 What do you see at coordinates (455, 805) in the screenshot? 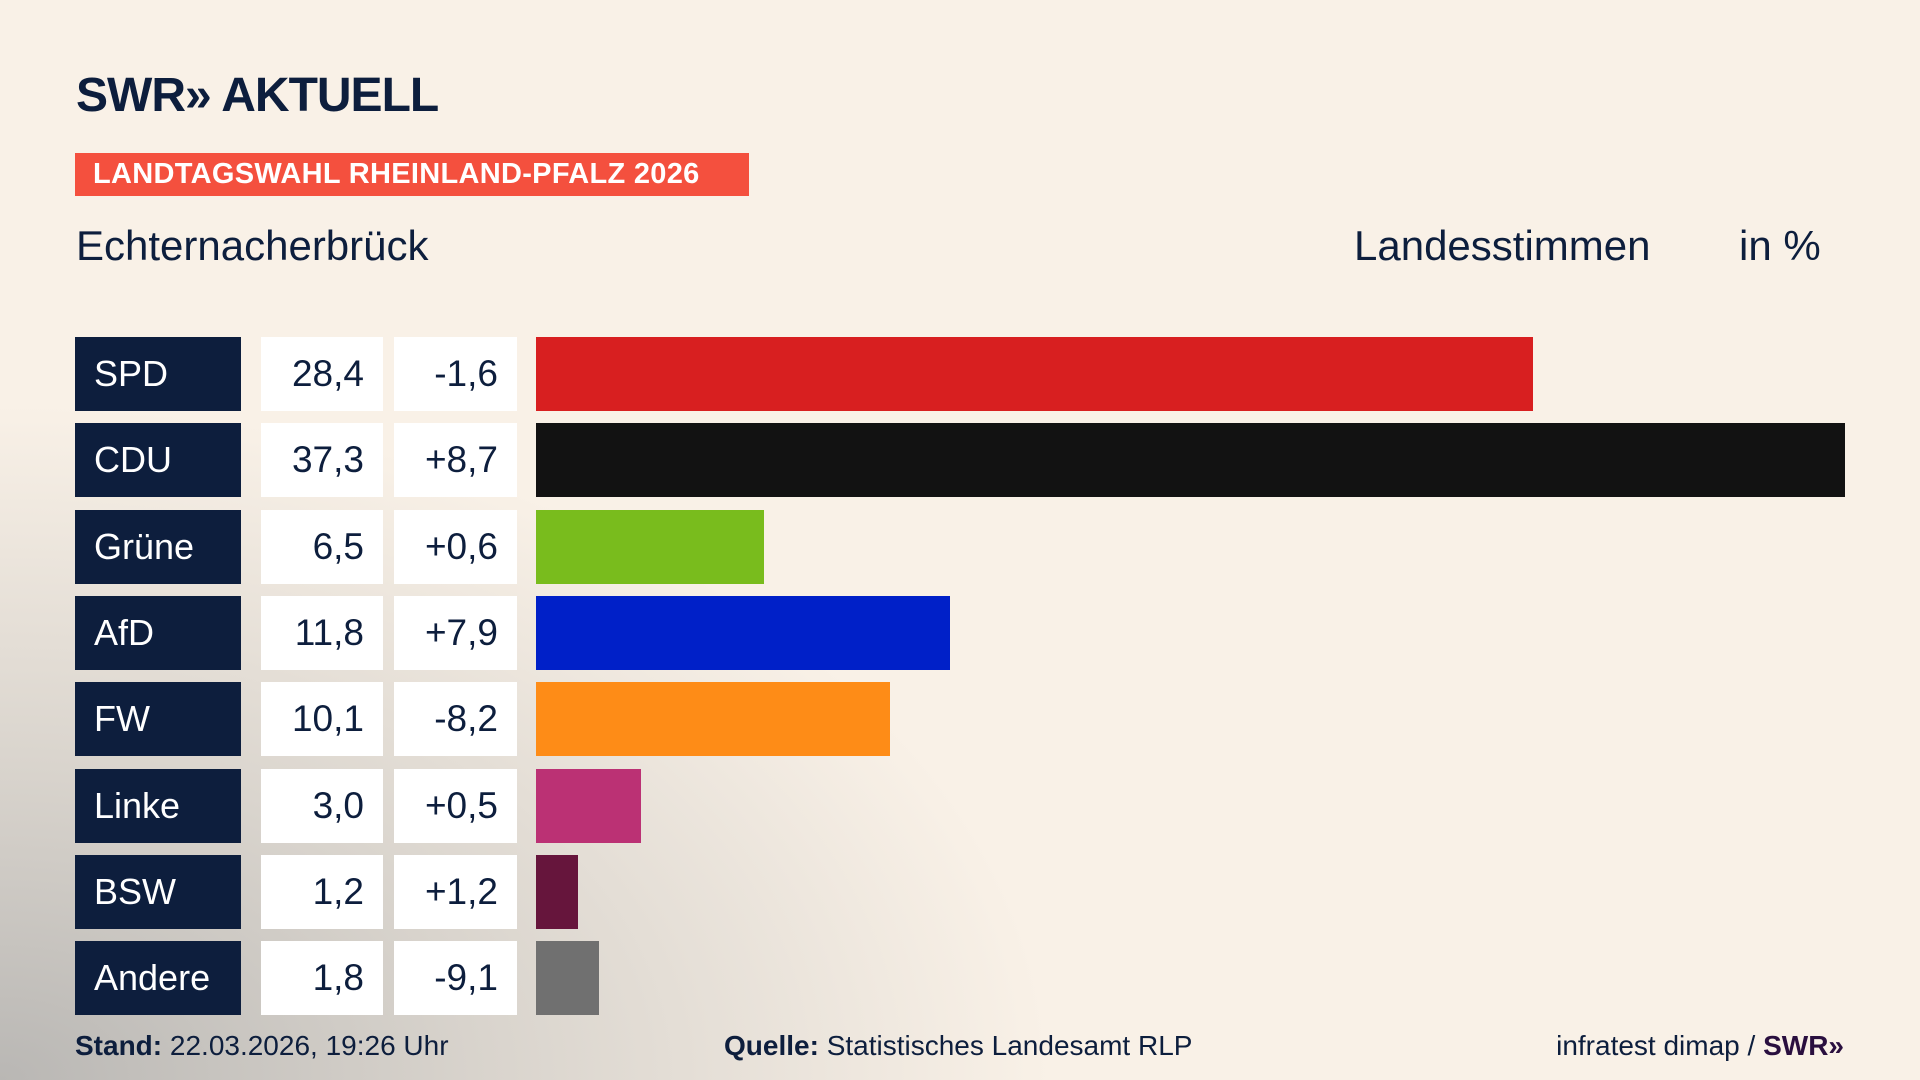
I see `diff-label: +0,5` at bounding box center [455, 805].